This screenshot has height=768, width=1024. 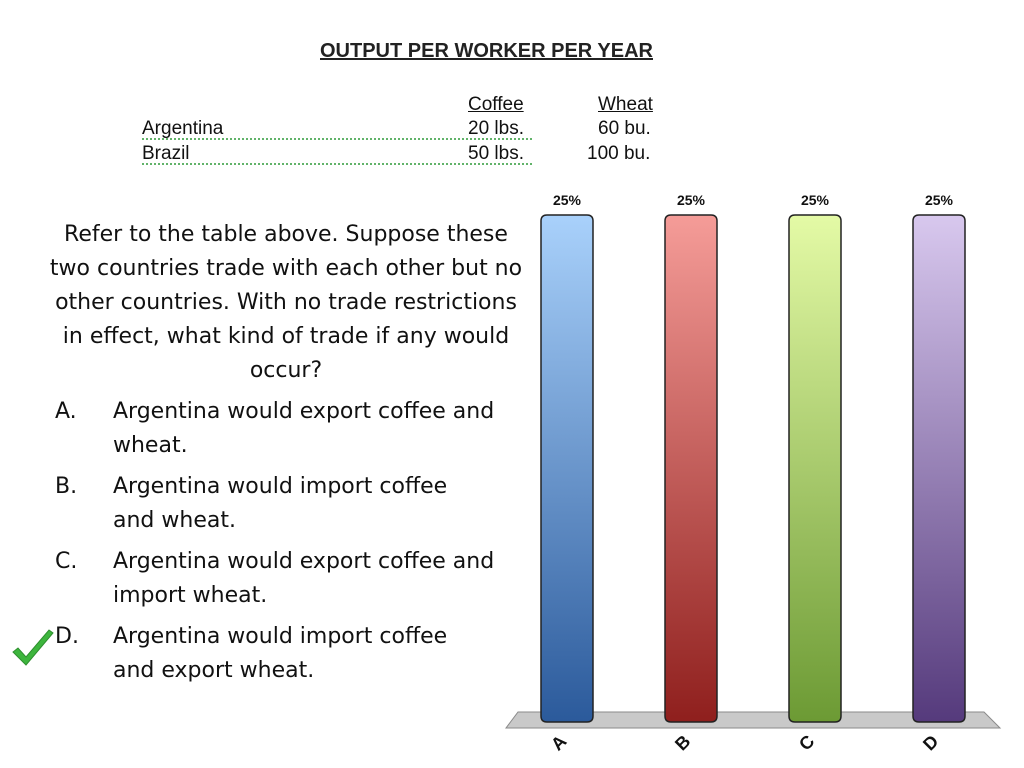 I want to click on option-c-letter: C., so click(x=66, y=561).